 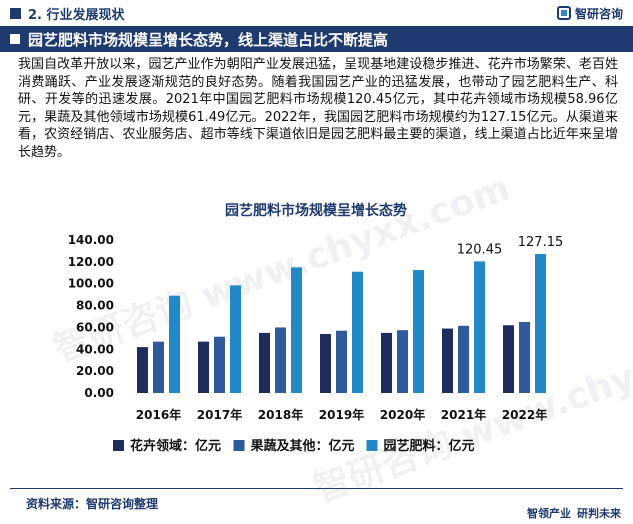 What do you see at coordinates (92, 504) in the screenshot?
I see `source-note: 资料来源：智研咨询整理` at bounding box center [92, 504].